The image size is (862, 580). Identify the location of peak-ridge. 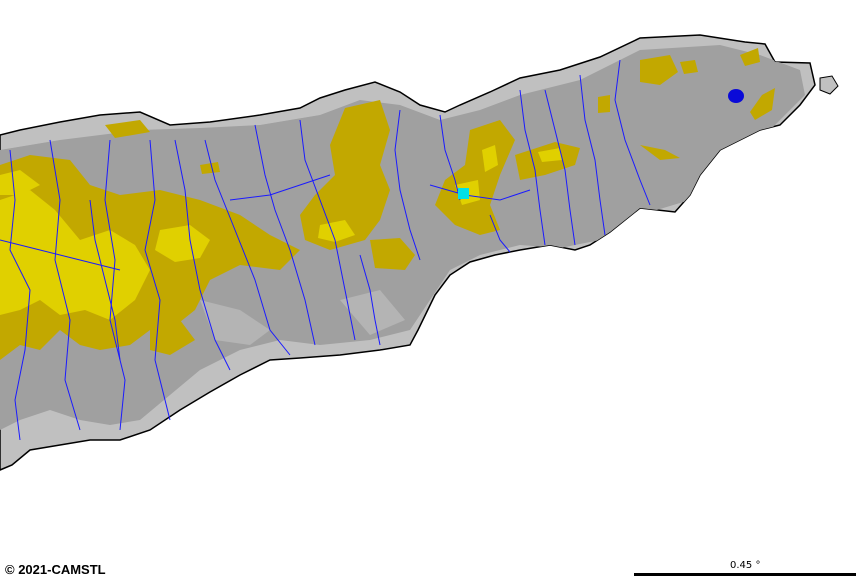
(490, 158).